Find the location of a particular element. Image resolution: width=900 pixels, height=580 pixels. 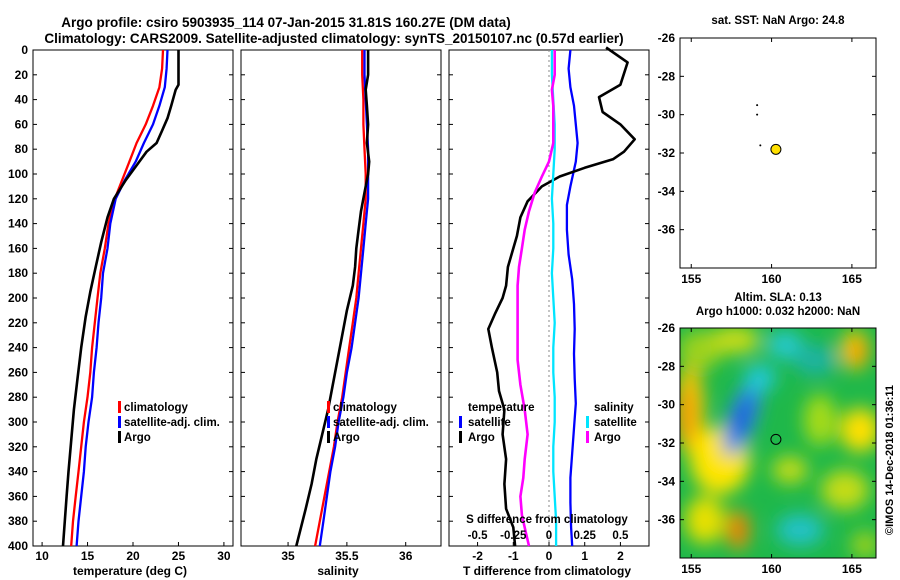

x-tick-label: -2 is located at coordinates (477, 556).